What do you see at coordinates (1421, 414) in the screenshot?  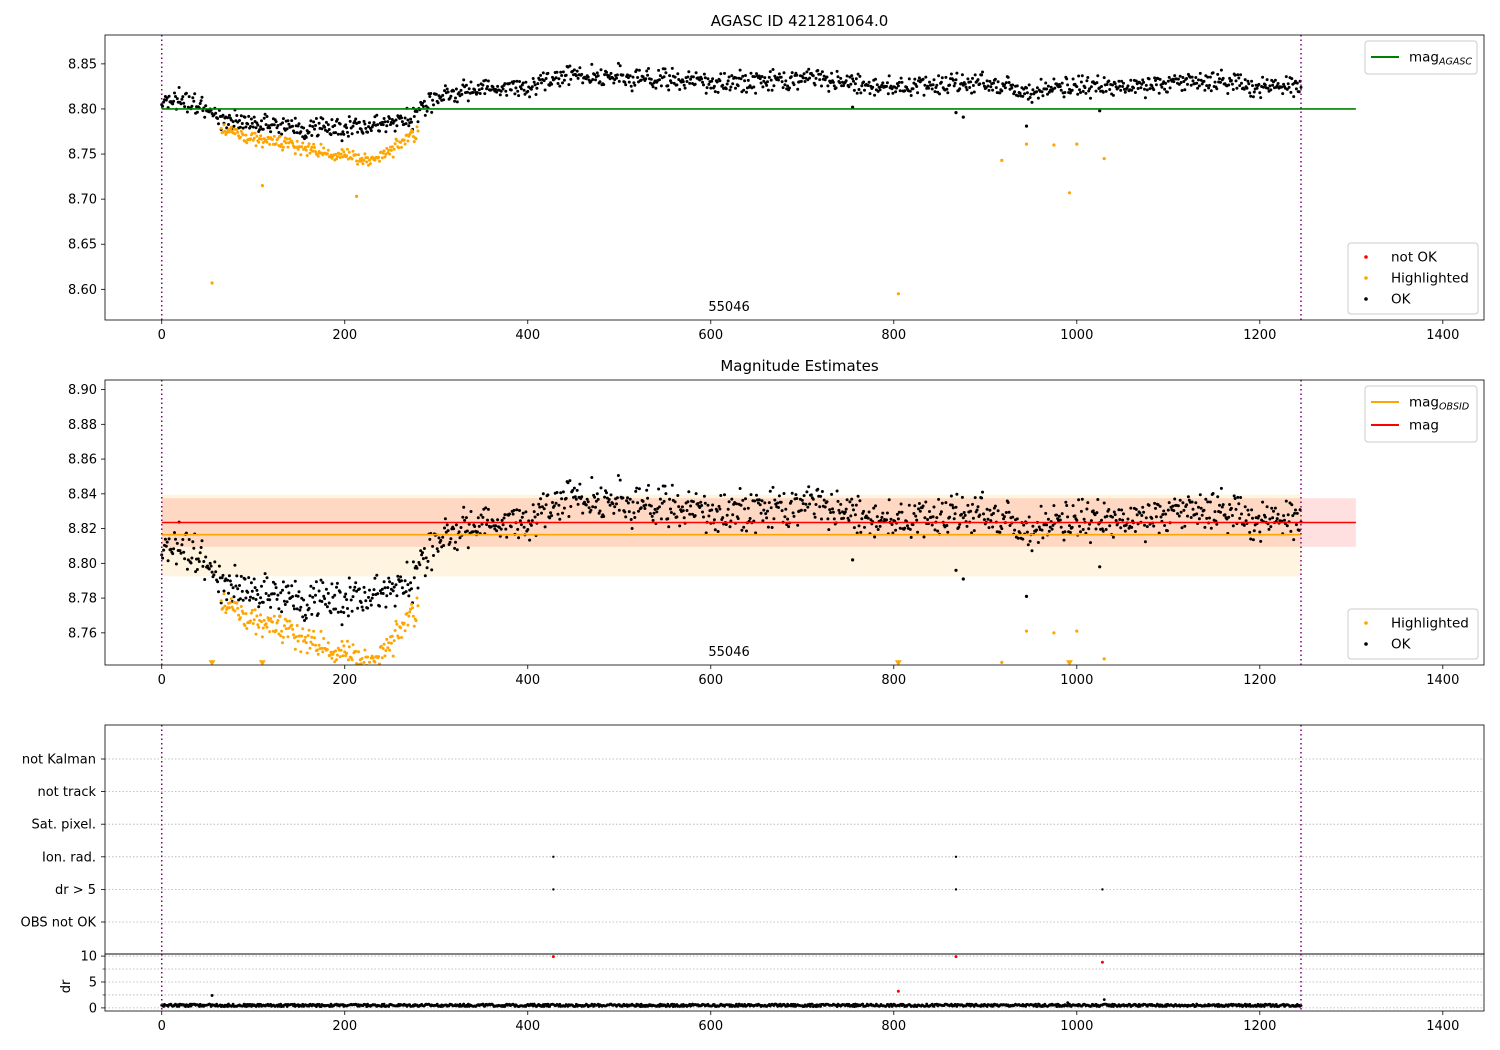 I see `legend-box` at bounding box center [1421, 414].